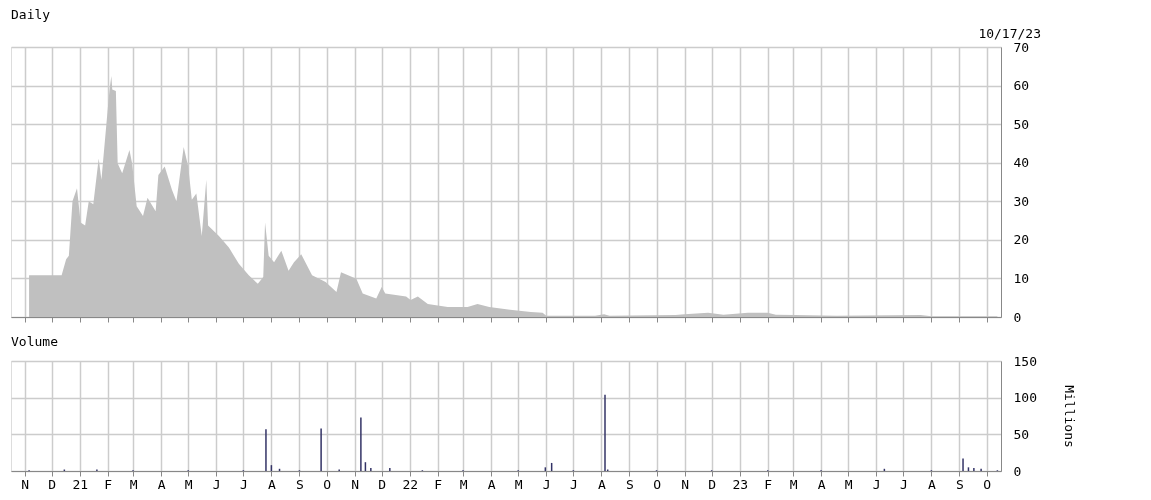  What do you see at coordinates (1025, 398) in the screenshot?
I see `y-tick-label: 100` at bounding box center [1025, 398].